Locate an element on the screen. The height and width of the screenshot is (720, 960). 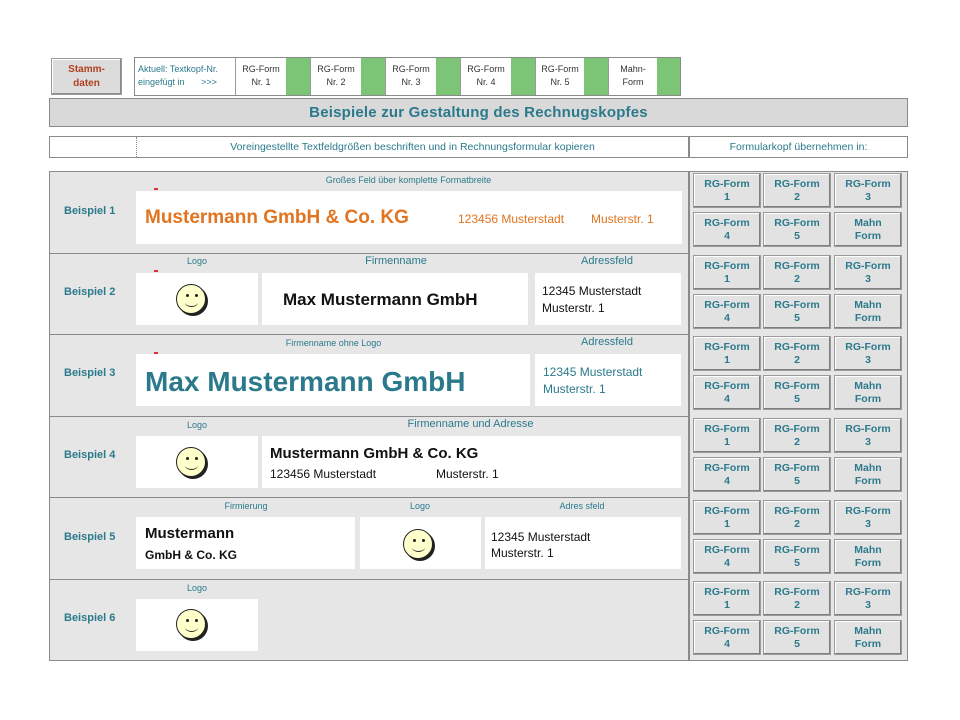
form-indicator-rg1: RG-Form Nr. 1 is located at coordinates (261, 75).